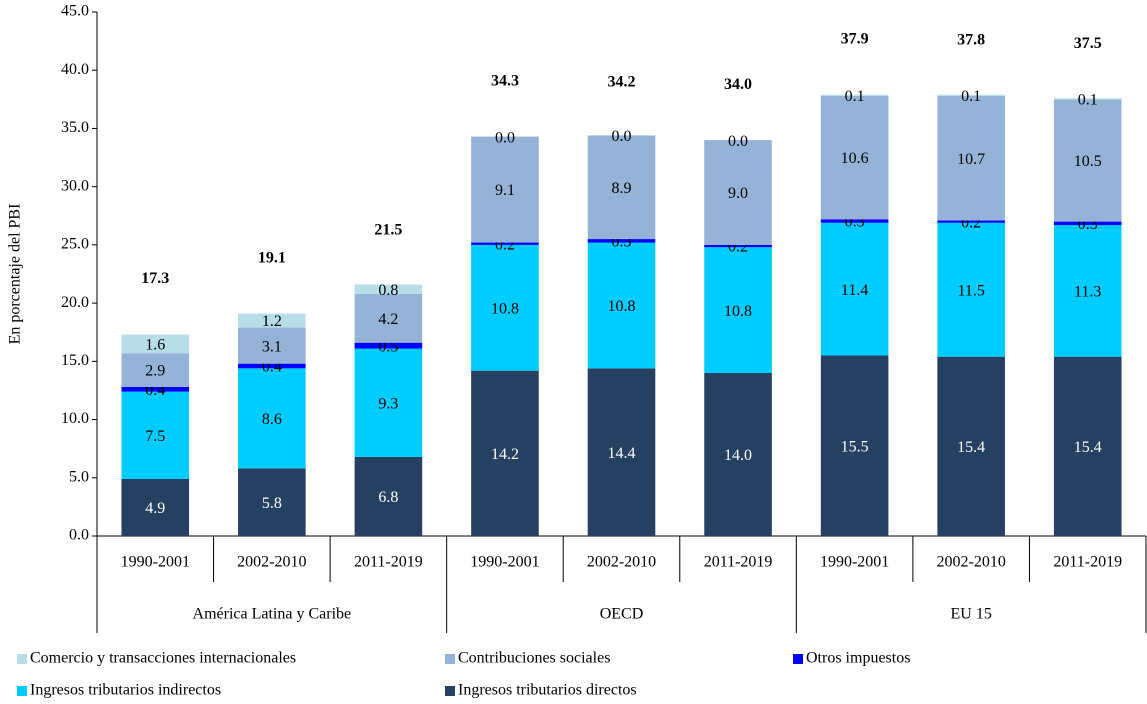 The image size is (1147, 704). Describe the element at coordinates (79, 476) in the screenshot. I see `y-tick-label: 5.0` at that location.